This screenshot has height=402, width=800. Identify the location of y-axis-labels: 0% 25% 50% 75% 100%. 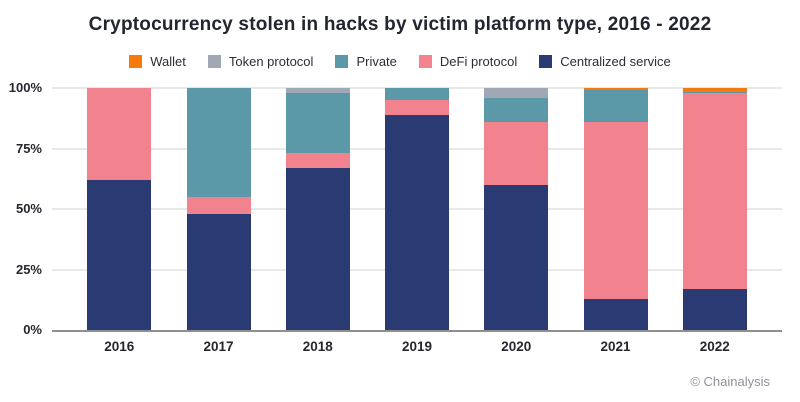
(23, 208).